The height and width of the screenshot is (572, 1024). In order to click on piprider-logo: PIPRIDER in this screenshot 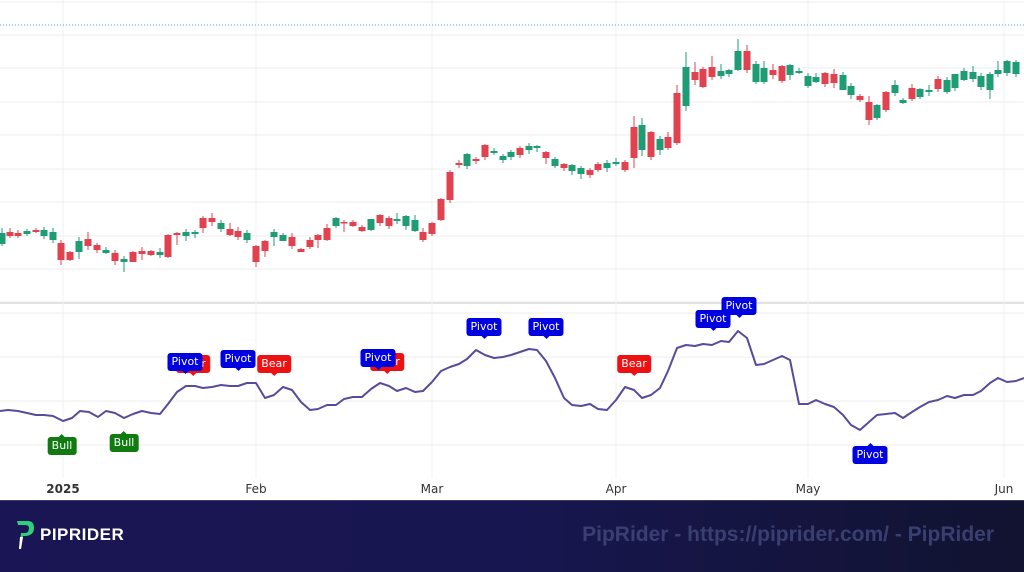, I will do `click(69, 535)`.